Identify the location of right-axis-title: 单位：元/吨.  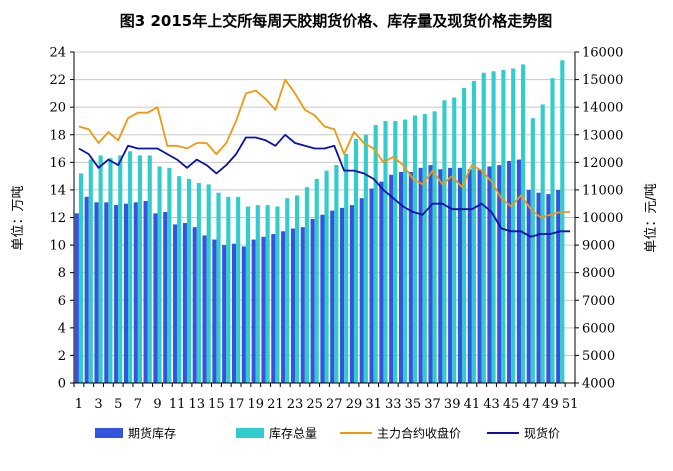
(651, 217).